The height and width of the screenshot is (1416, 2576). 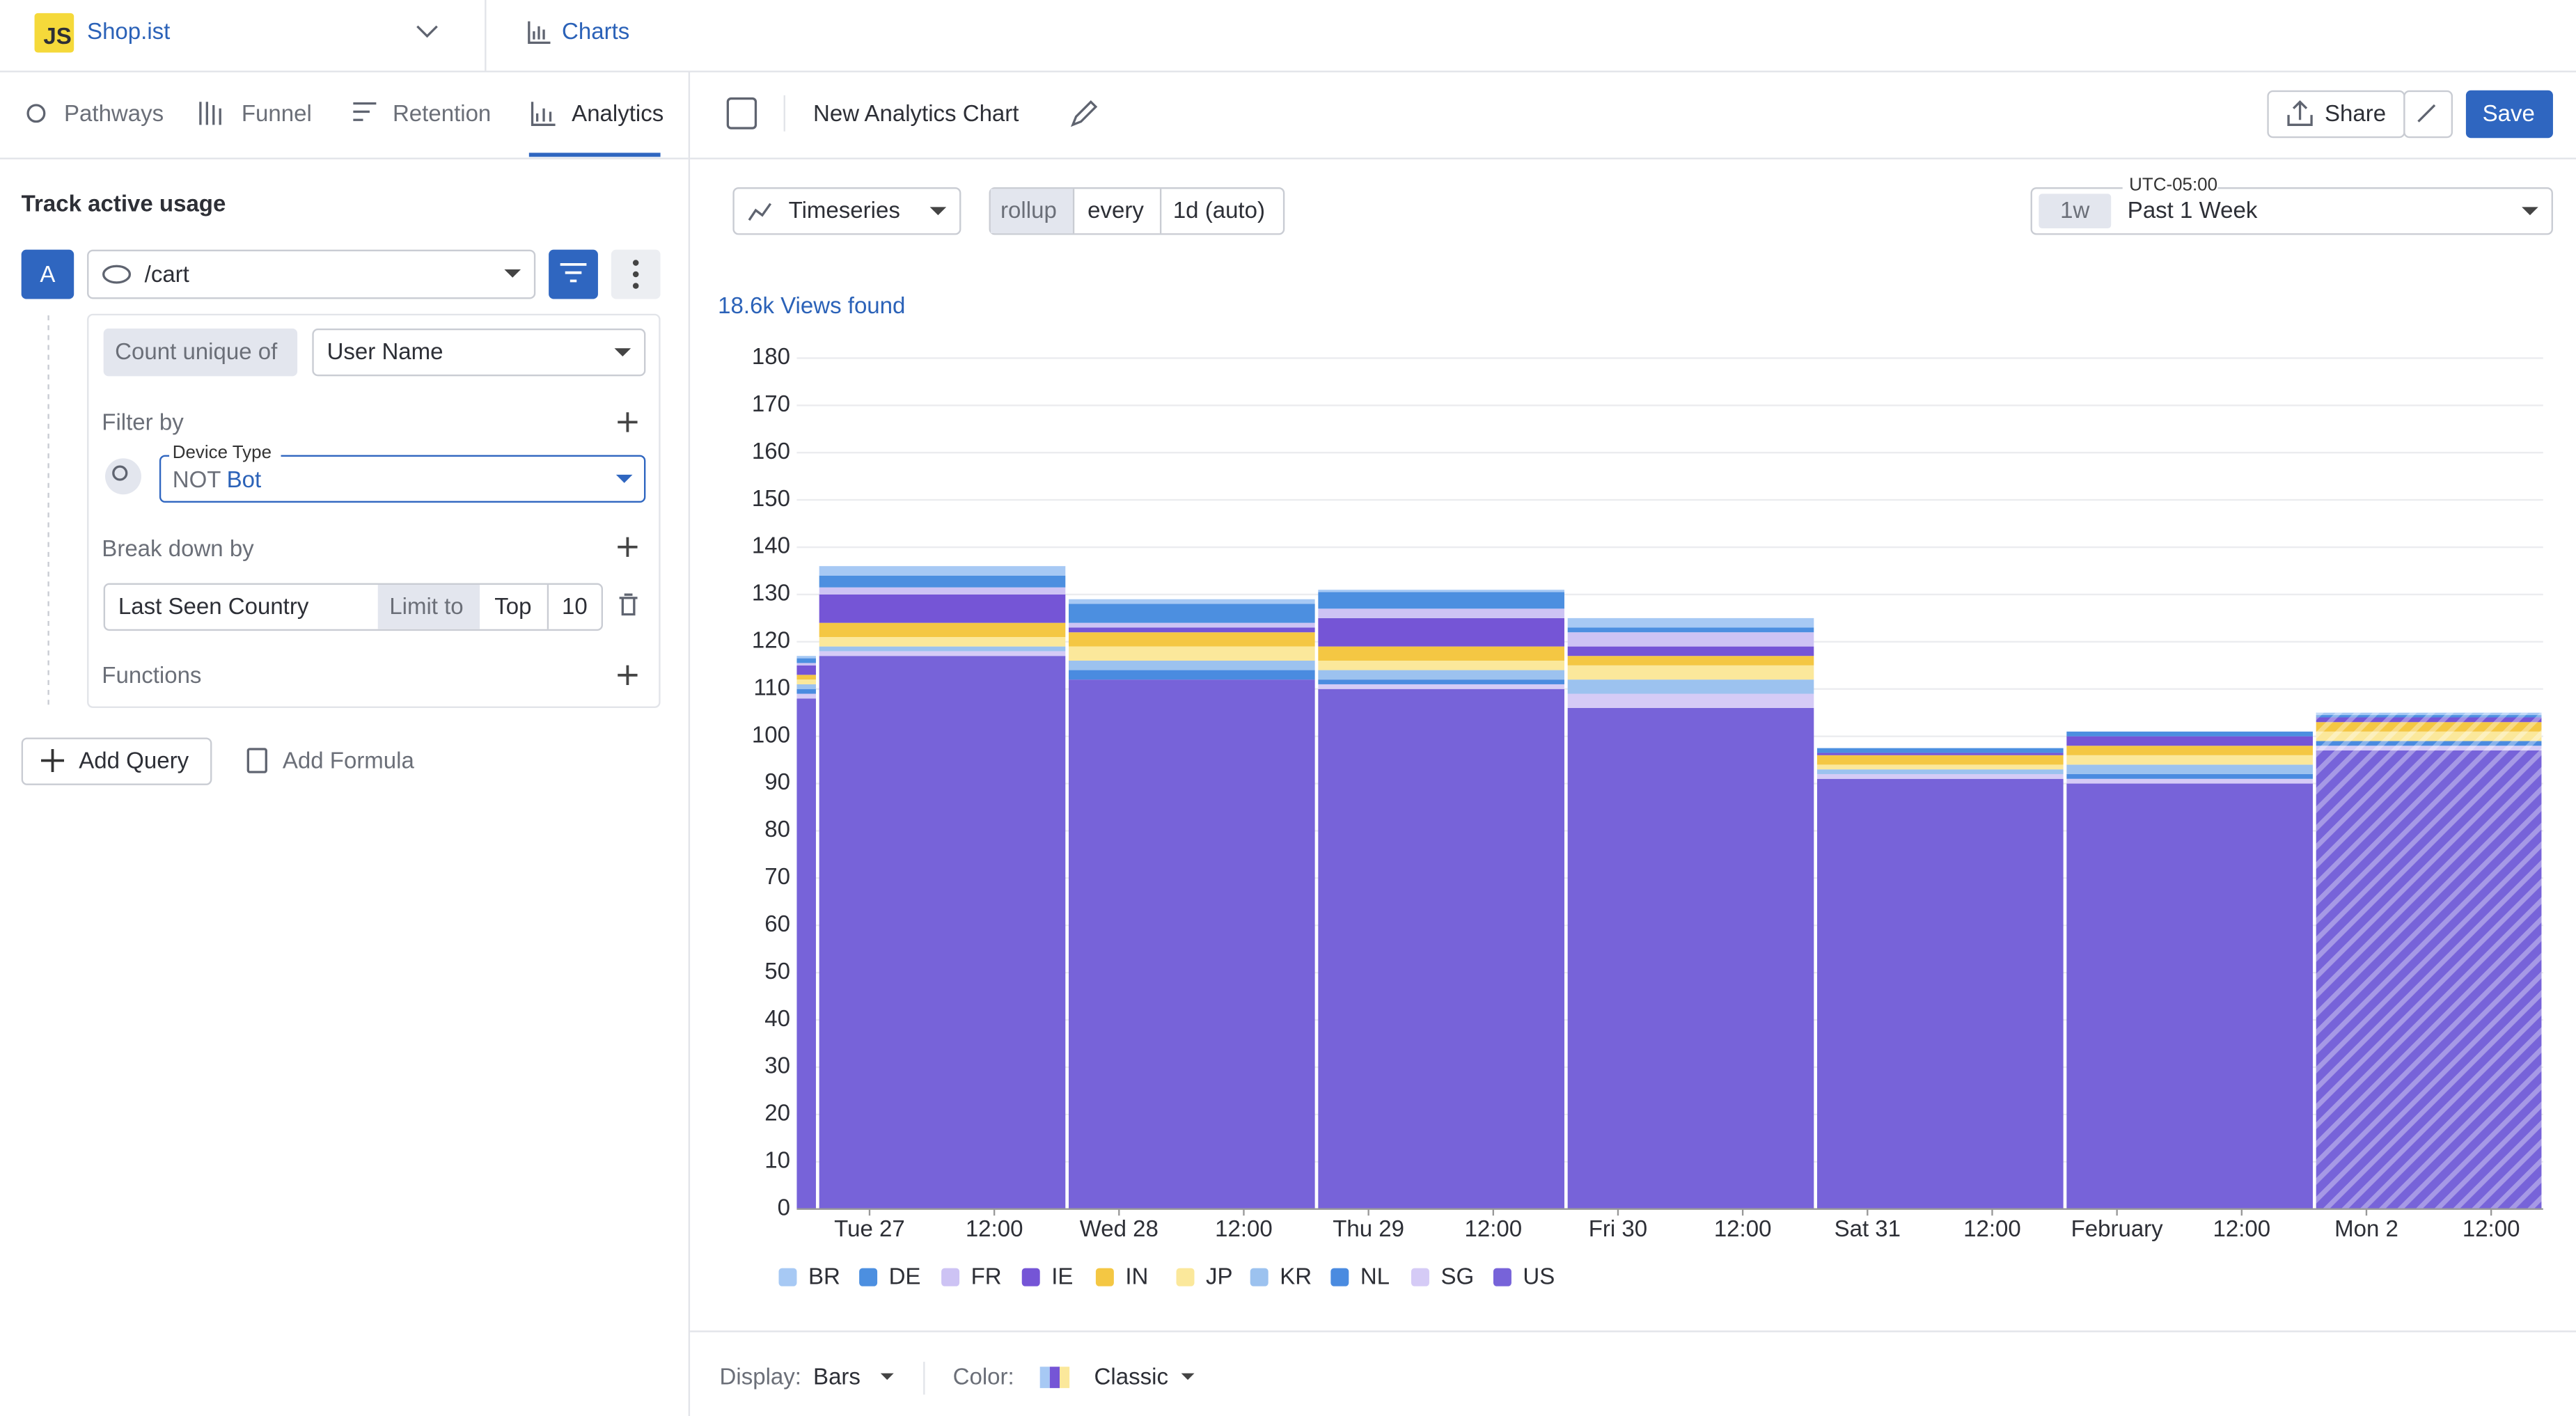 What do you see at coordinates (1868, 1228) in the screenshot?
I see `x-tick-label: Sat 31` at bounding box center [1868, 1228].